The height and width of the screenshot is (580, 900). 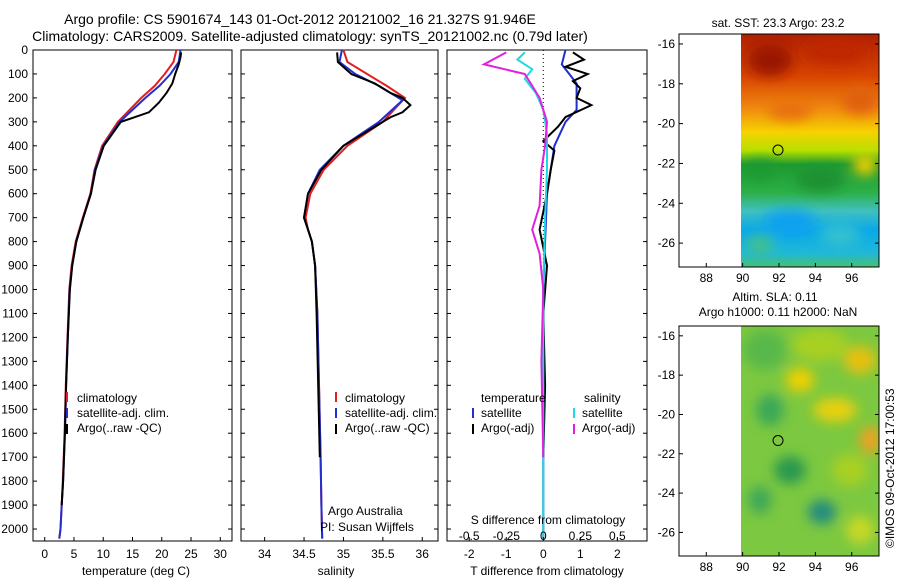 What do you see at coordinates (566, 254) in the screenshot?
I see `series-line-temperature-argo-adj-` at bounding box center [566, 254].